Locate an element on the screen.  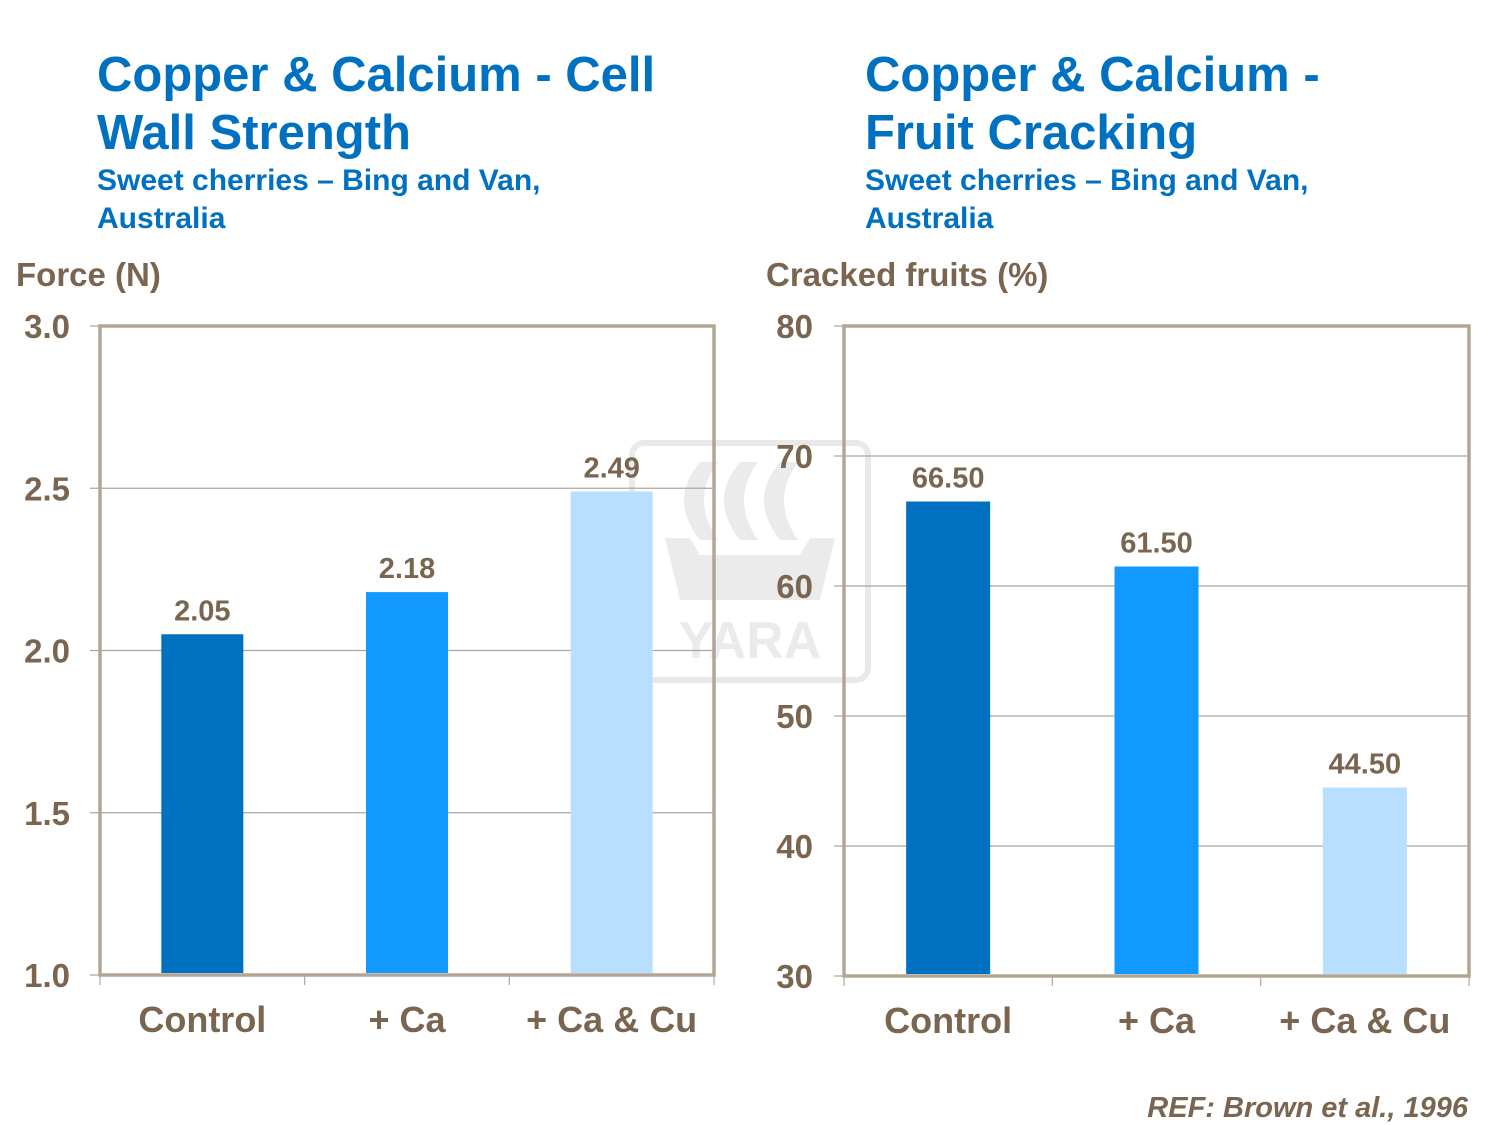
chart2-title: Copper & Calcium - Fruit Cracking is located at coordinates (1092, 104).